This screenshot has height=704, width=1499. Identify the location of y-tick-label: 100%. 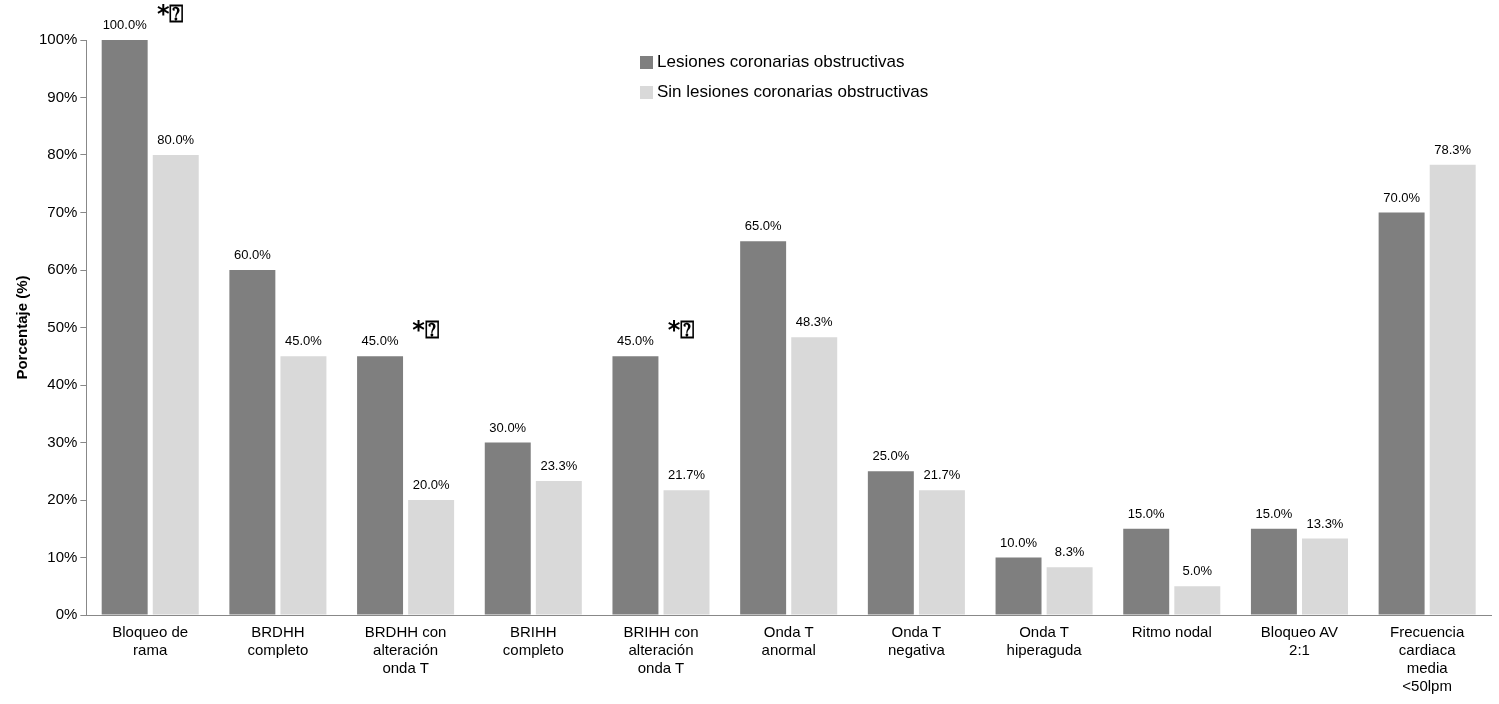
(58, 39).